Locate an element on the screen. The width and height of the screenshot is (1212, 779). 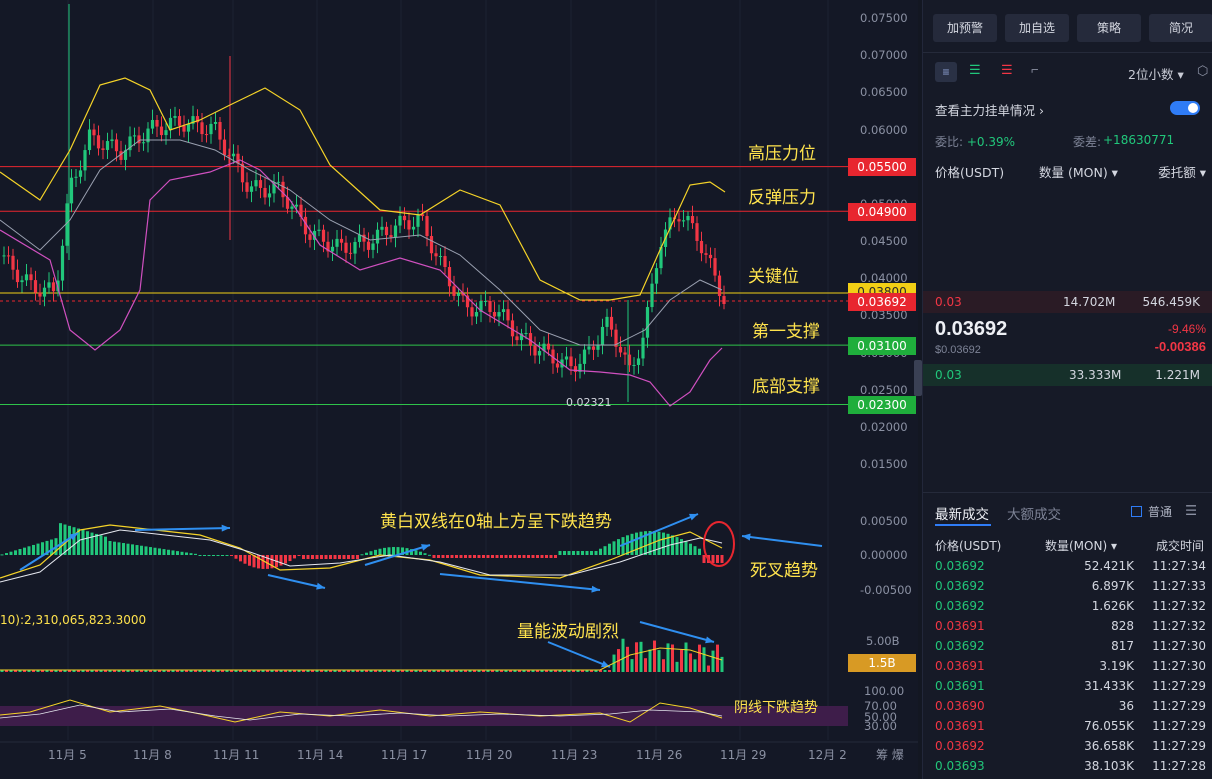
panel-collapse-handle is located at coordinates (918, 378).